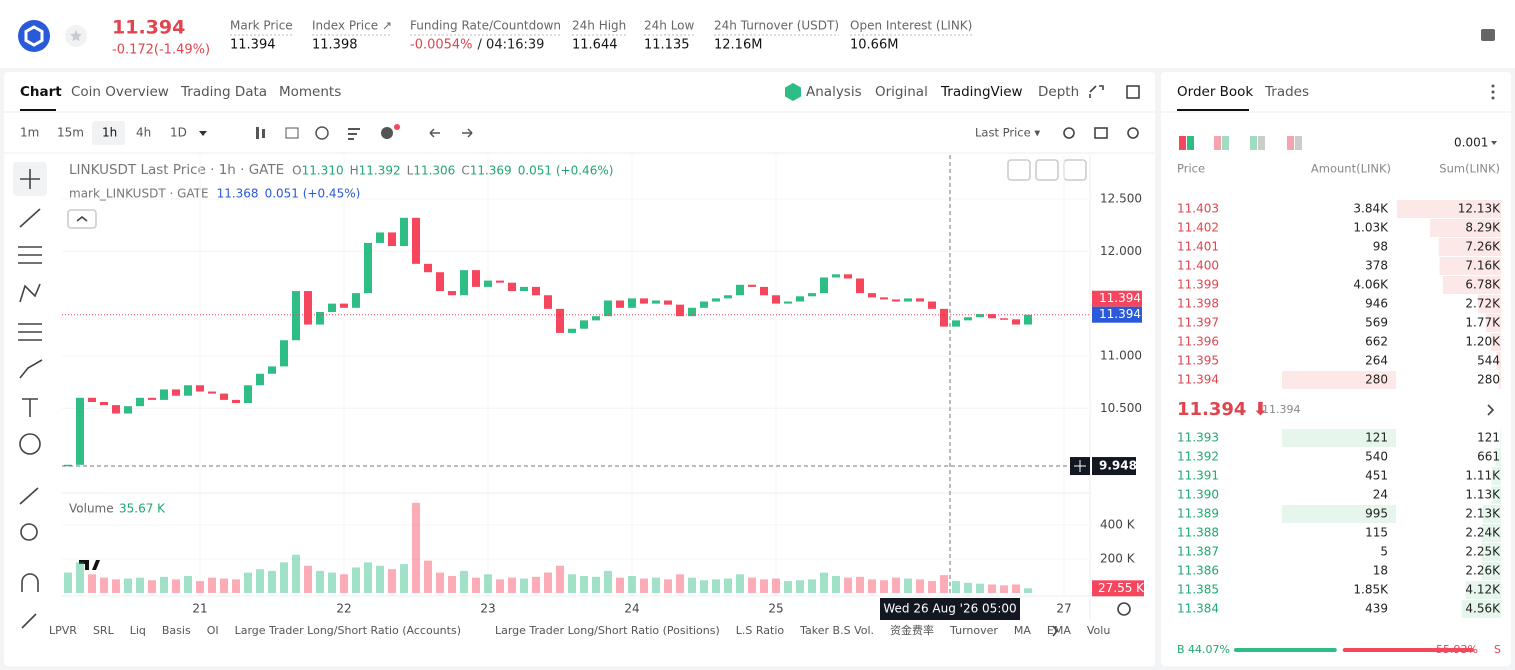 This screenshot has width=1515, height=670. What do you see at coordinates (29, 133) in the screenshot?
I see `interval: 1m` at bounding box center [29, 133].